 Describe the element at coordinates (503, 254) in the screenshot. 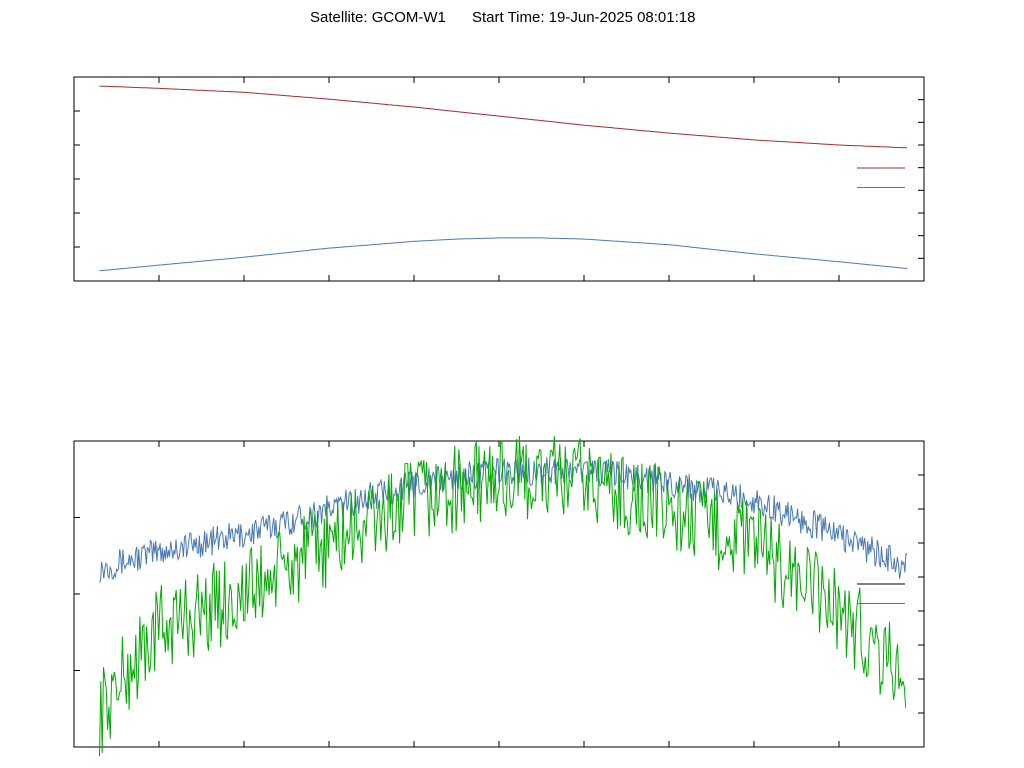

I see `elevation-series-line` at that location.